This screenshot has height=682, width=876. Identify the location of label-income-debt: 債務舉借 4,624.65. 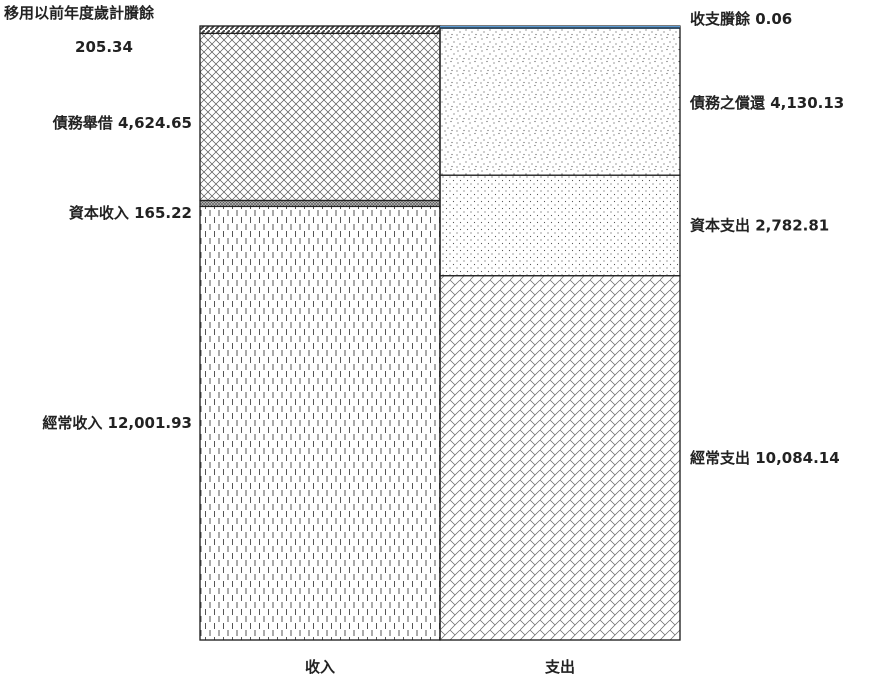
(122, 123).